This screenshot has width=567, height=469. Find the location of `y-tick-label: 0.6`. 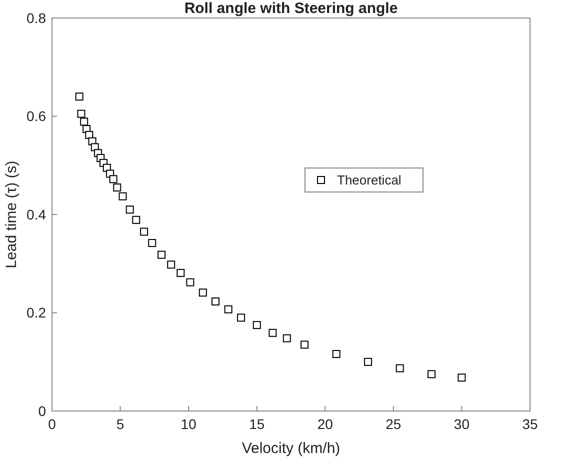

y-tick-label: 0.6 is located at coordinates (36, 116).